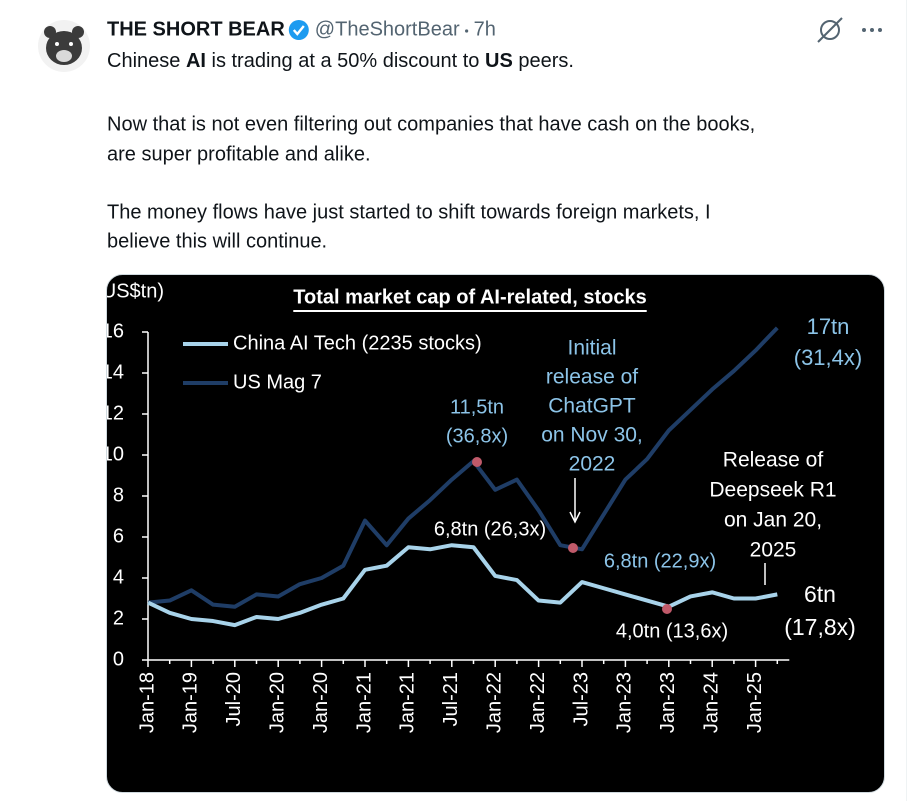 This screenshot has height=801, width=922. I want to click on y-tick-label: 16, so click(113, 331).